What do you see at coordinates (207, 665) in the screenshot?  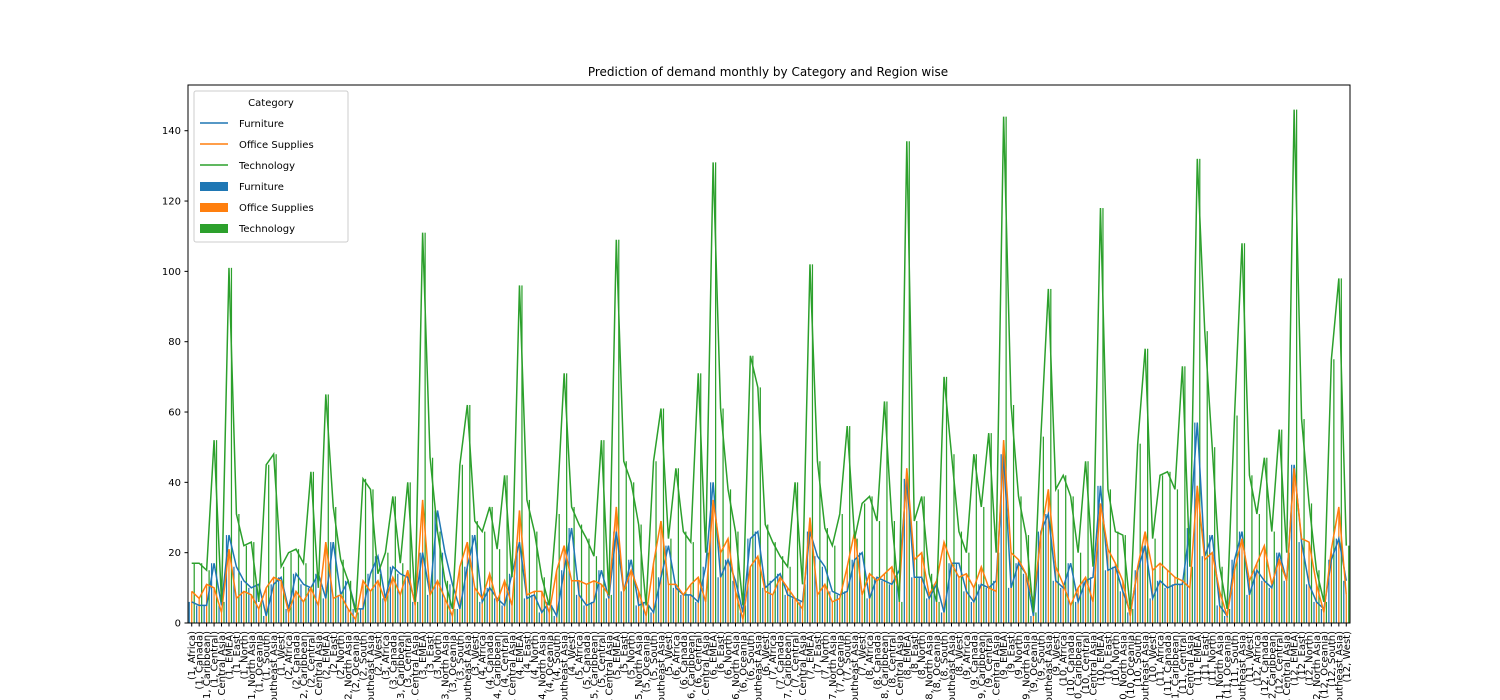 I see `x-tick-label: (1, Caribbean)` at bounding box center [207, 665].